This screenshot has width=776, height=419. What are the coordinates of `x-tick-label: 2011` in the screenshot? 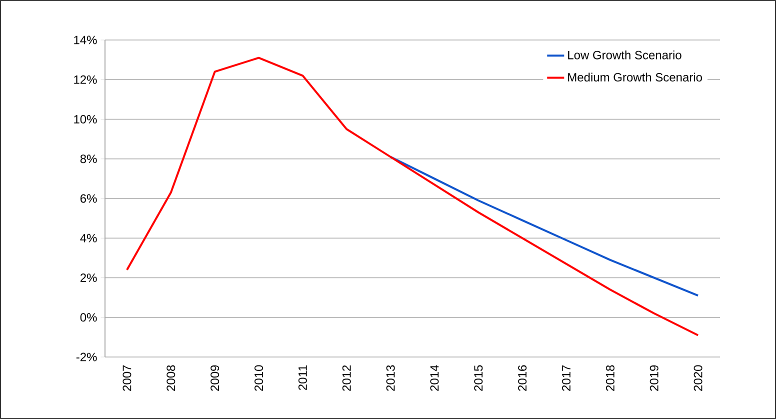 It's located at (302, 377).